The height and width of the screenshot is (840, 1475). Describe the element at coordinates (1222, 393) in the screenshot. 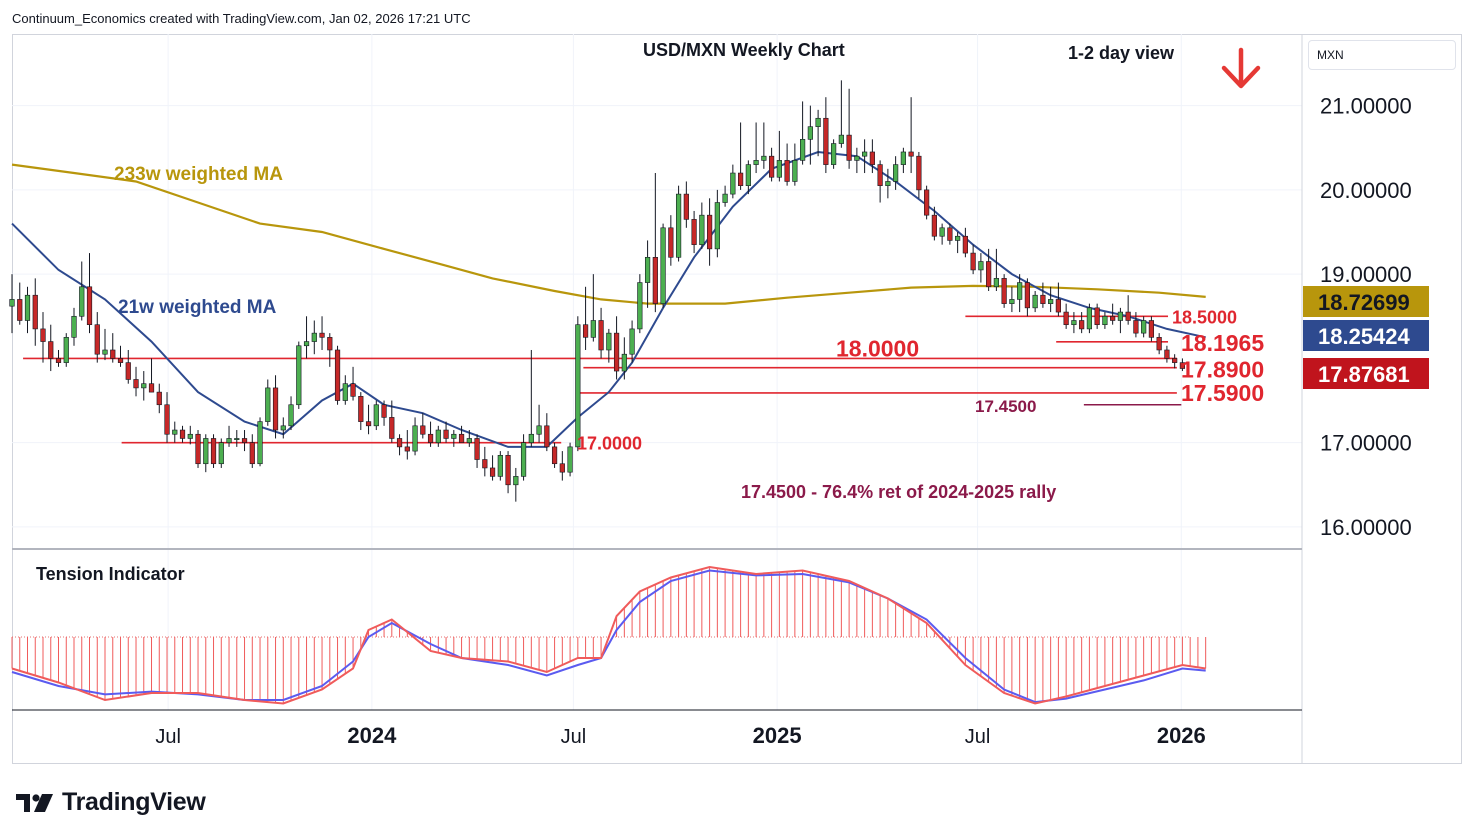

I see `level-label-17.5900: 17.5900` at that location.